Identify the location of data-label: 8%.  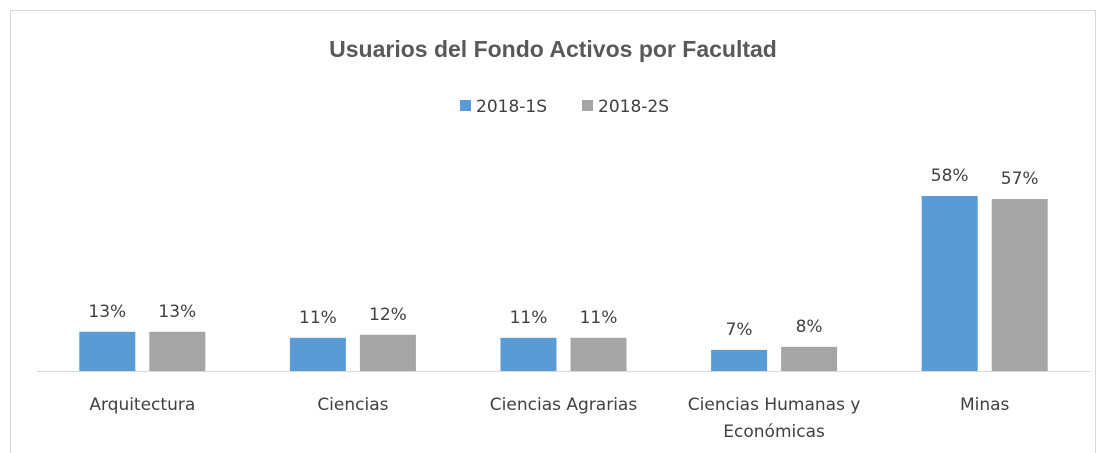
(809, 327).